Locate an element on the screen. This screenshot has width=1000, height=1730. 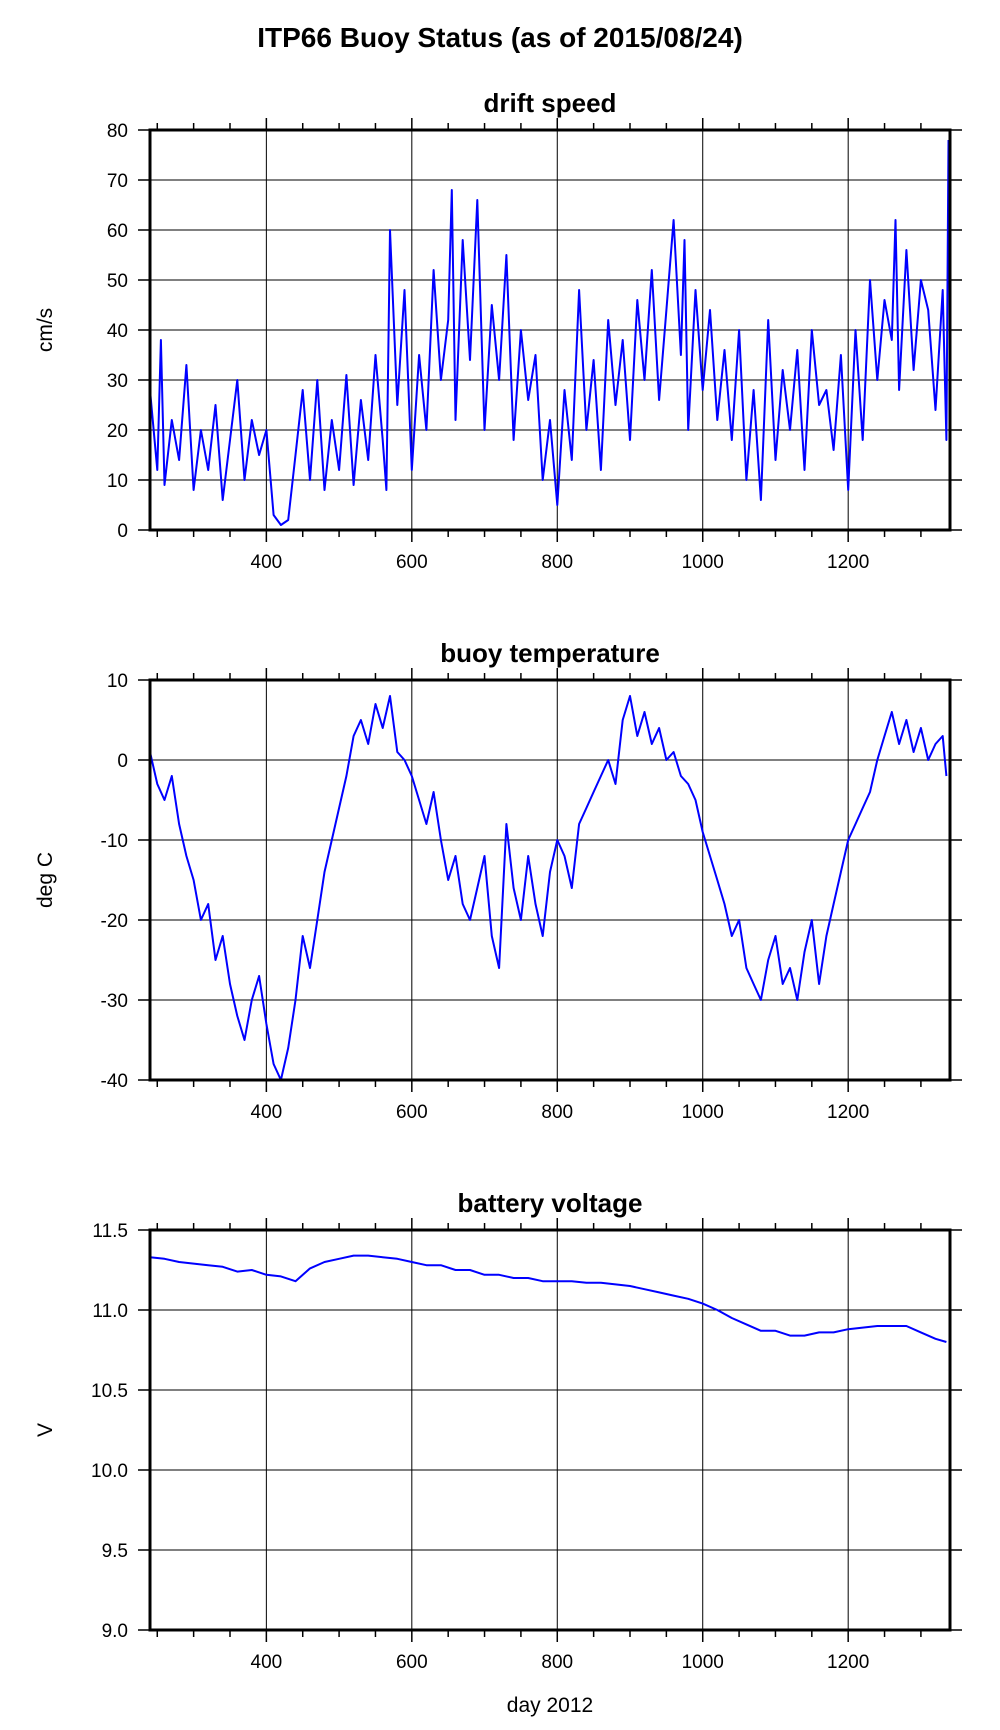
battery-voltage-xtick-label: 1000 is located at coordinates (703, 1662).